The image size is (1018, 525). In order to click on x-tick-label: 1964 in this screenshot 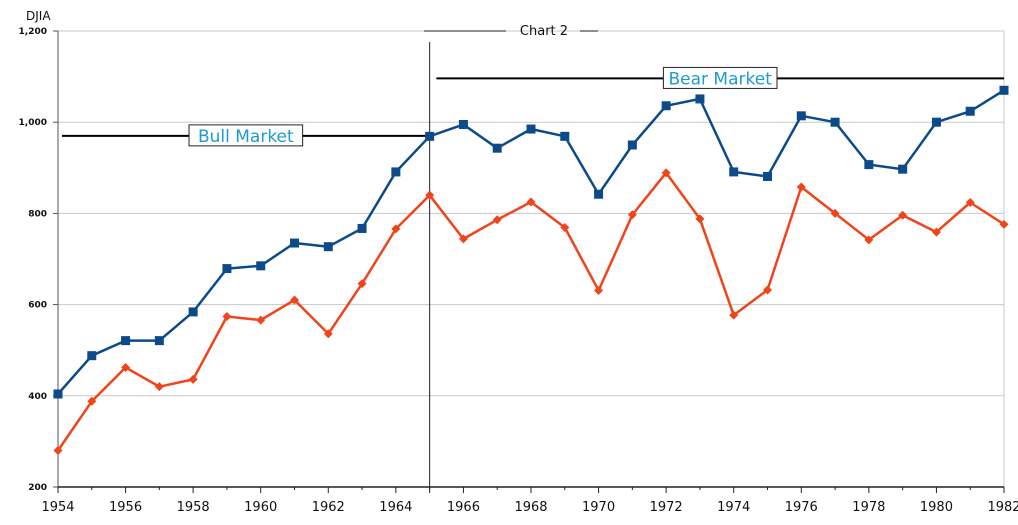, I will do `click(395, 507)`.